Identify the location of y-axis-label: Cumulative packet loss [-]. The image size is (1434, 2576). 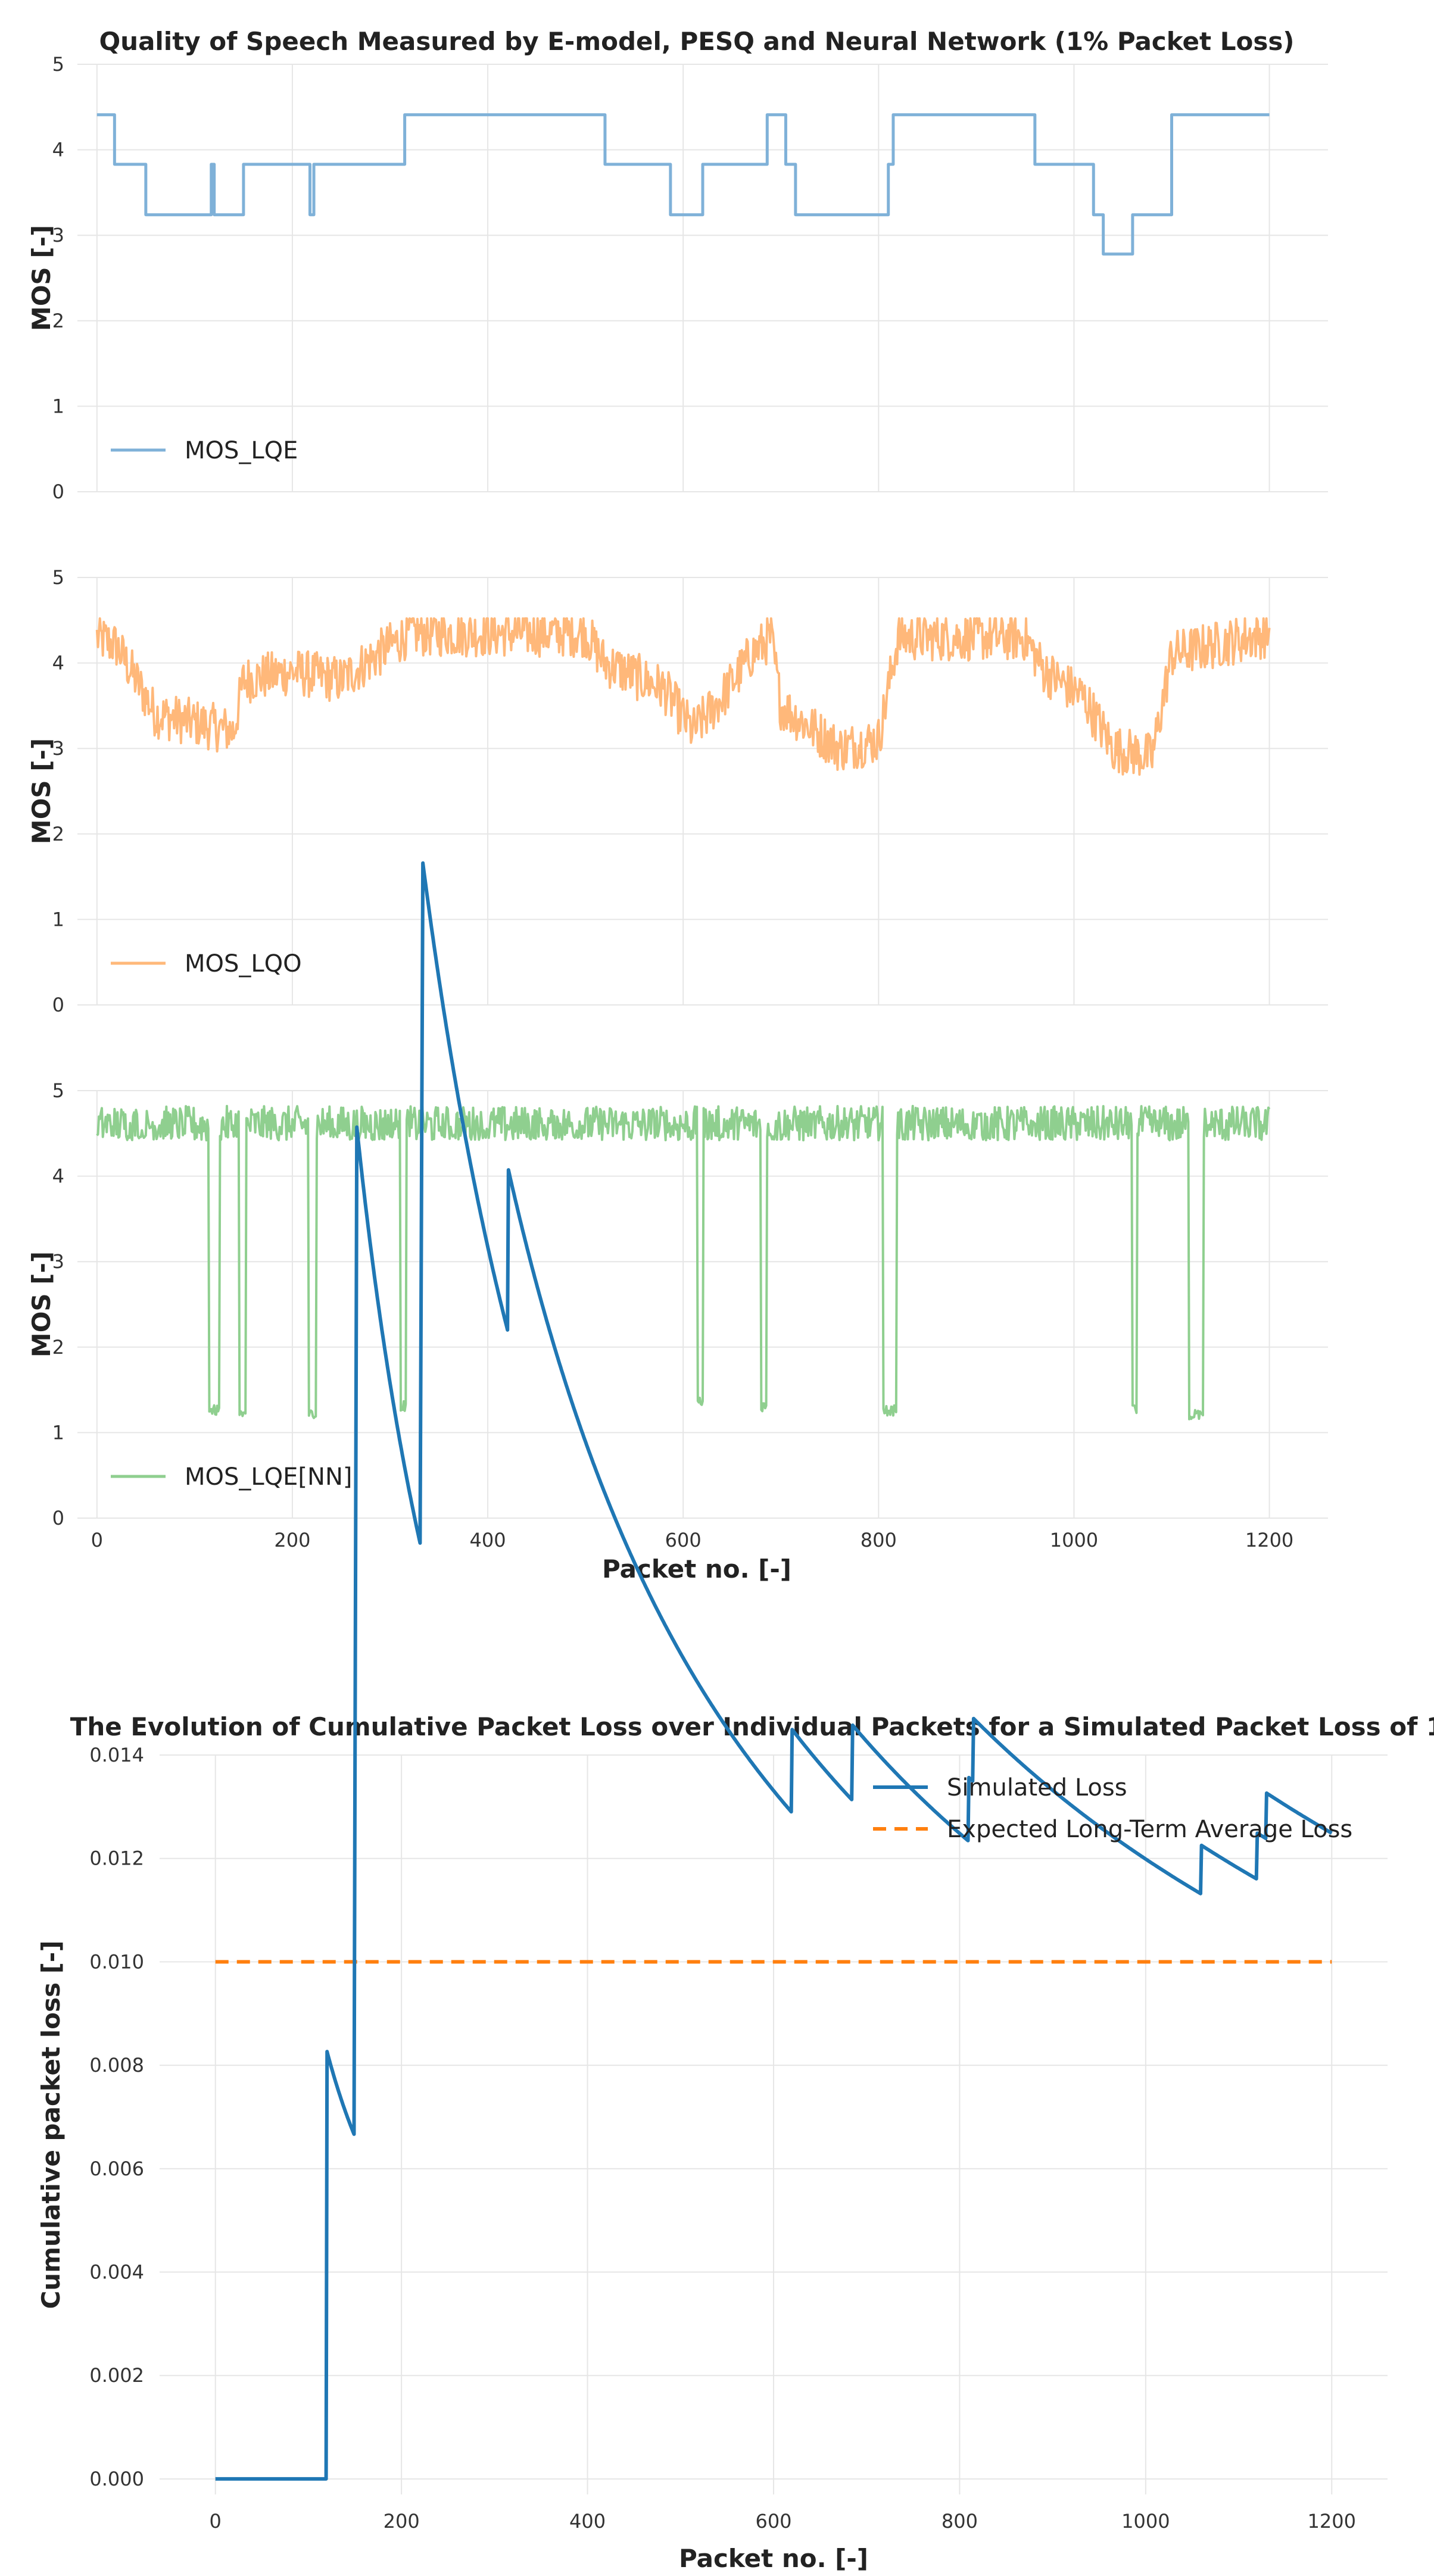
(51, 2124).